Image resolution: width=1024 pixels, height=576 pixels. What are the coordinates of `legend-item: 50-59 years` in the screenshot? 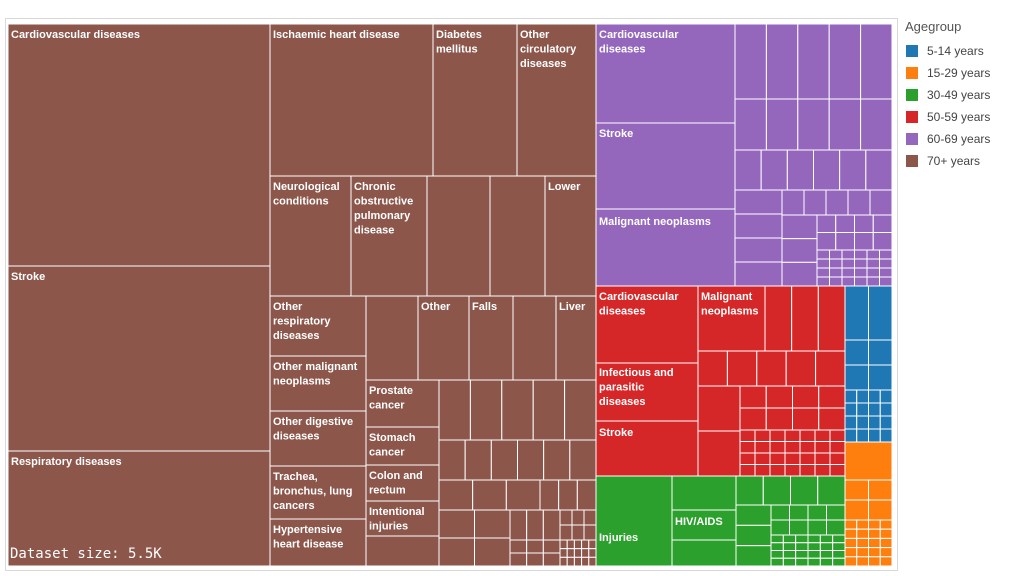 It's located at (962, 117).